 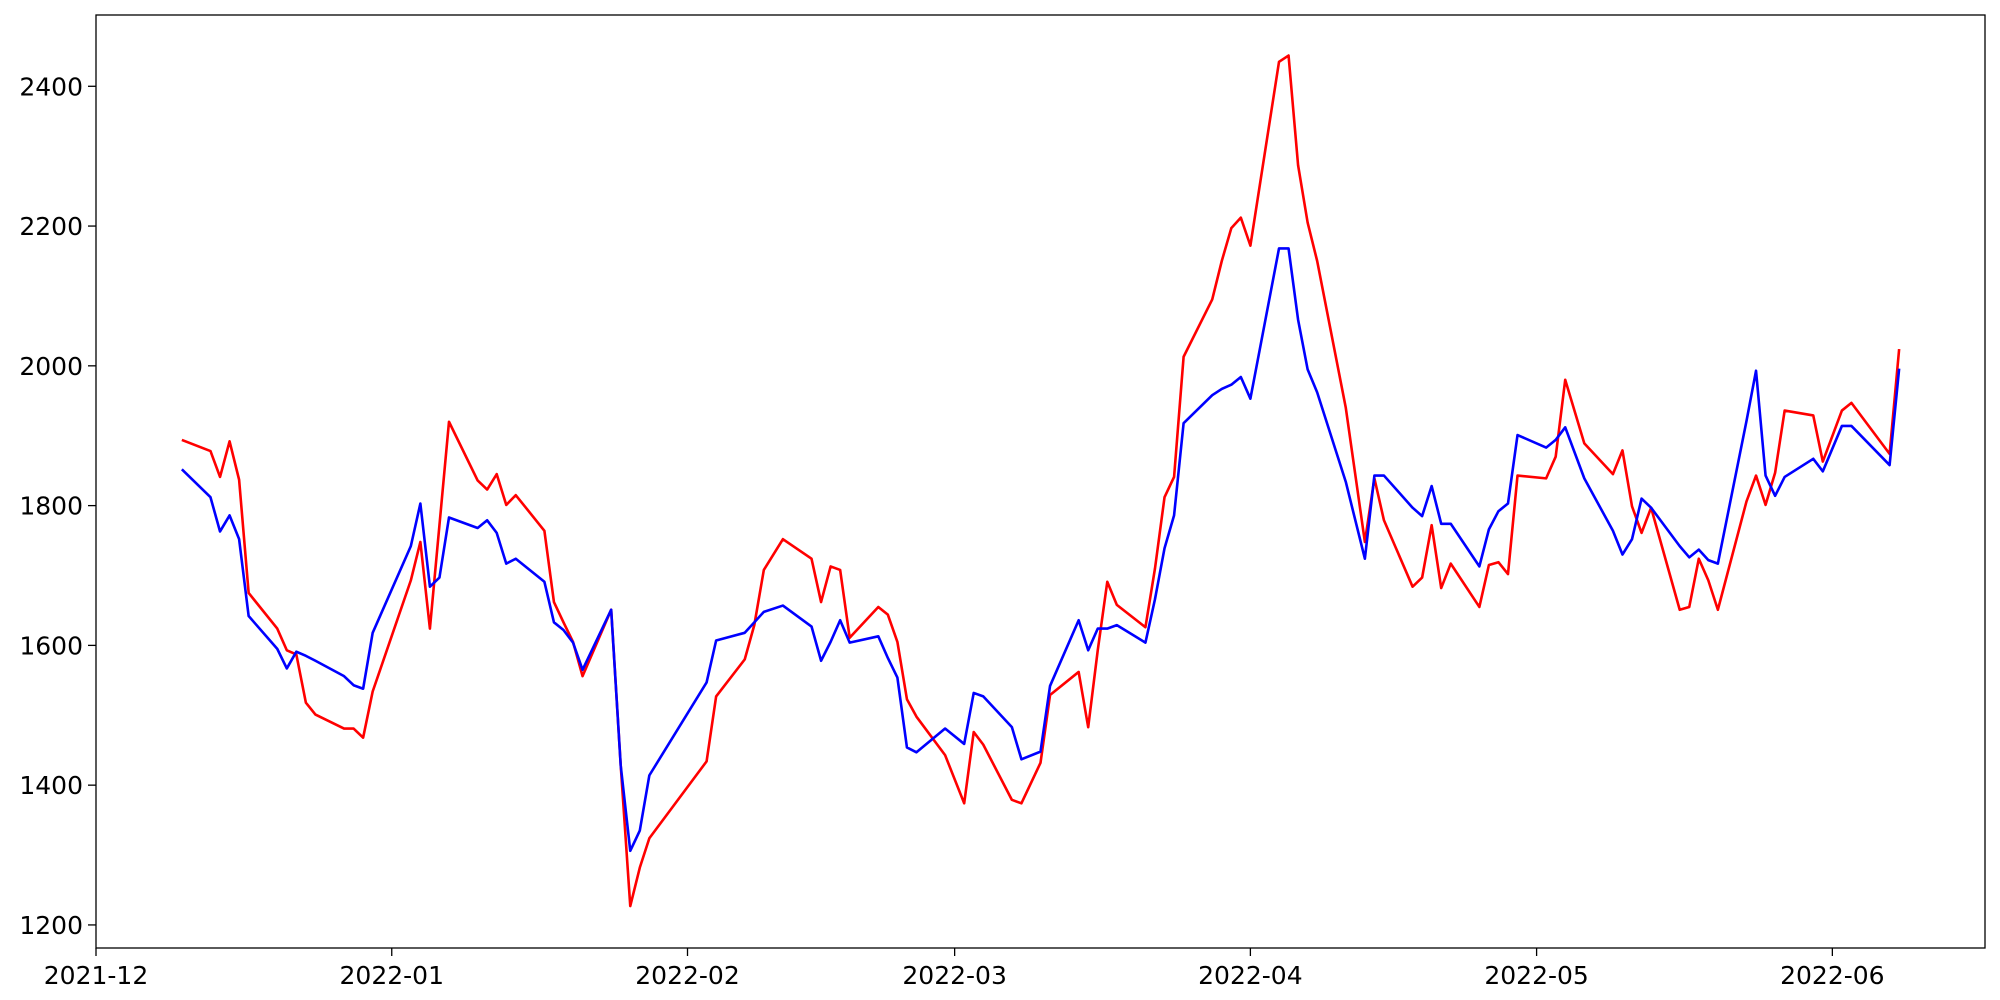 I want to click on y-tick-label: 2400, so click(x=51, y=86).